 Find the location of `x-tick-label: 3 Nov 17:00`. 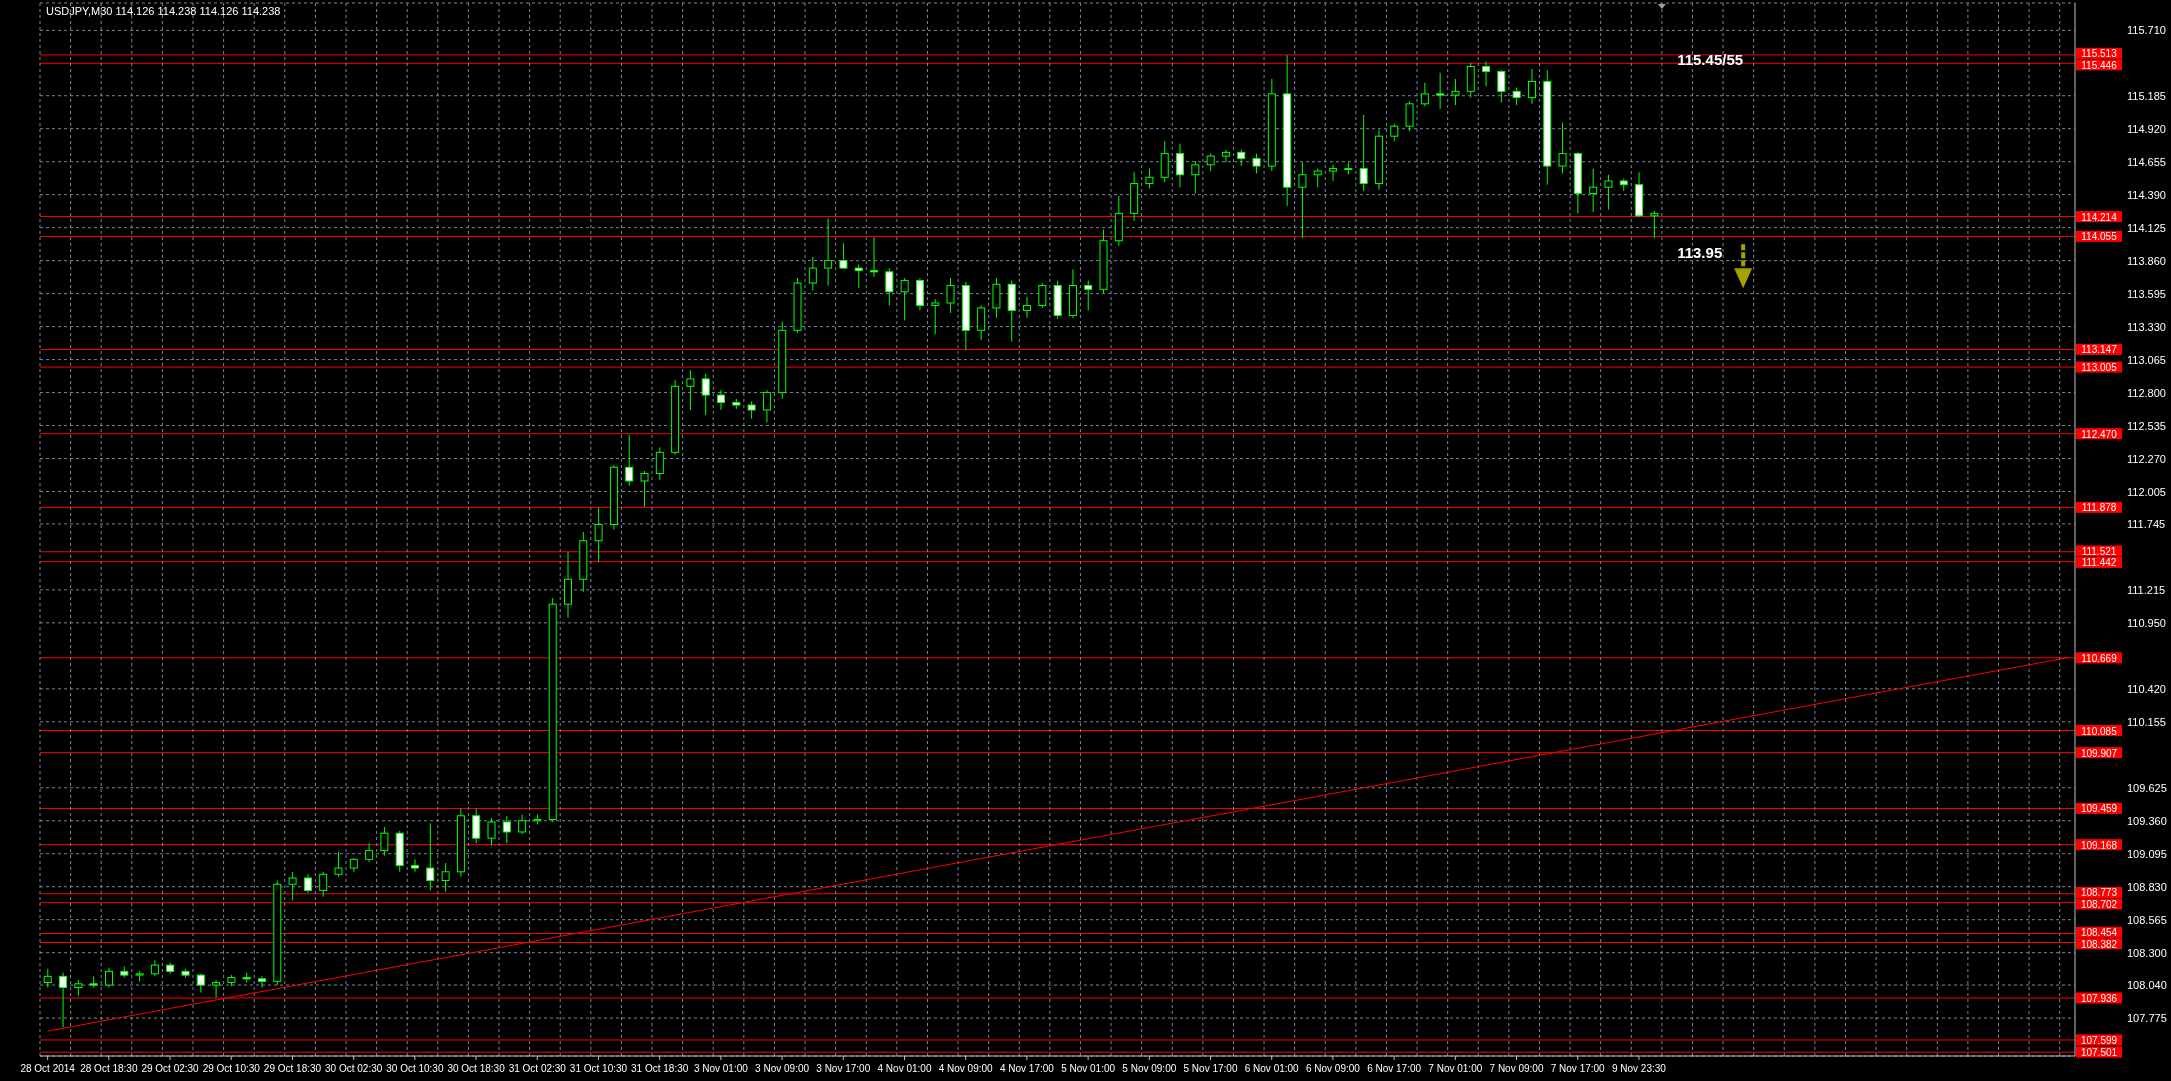

x-tick-label: 3 Nov 17:00 is located at coordinates (843, 1068).